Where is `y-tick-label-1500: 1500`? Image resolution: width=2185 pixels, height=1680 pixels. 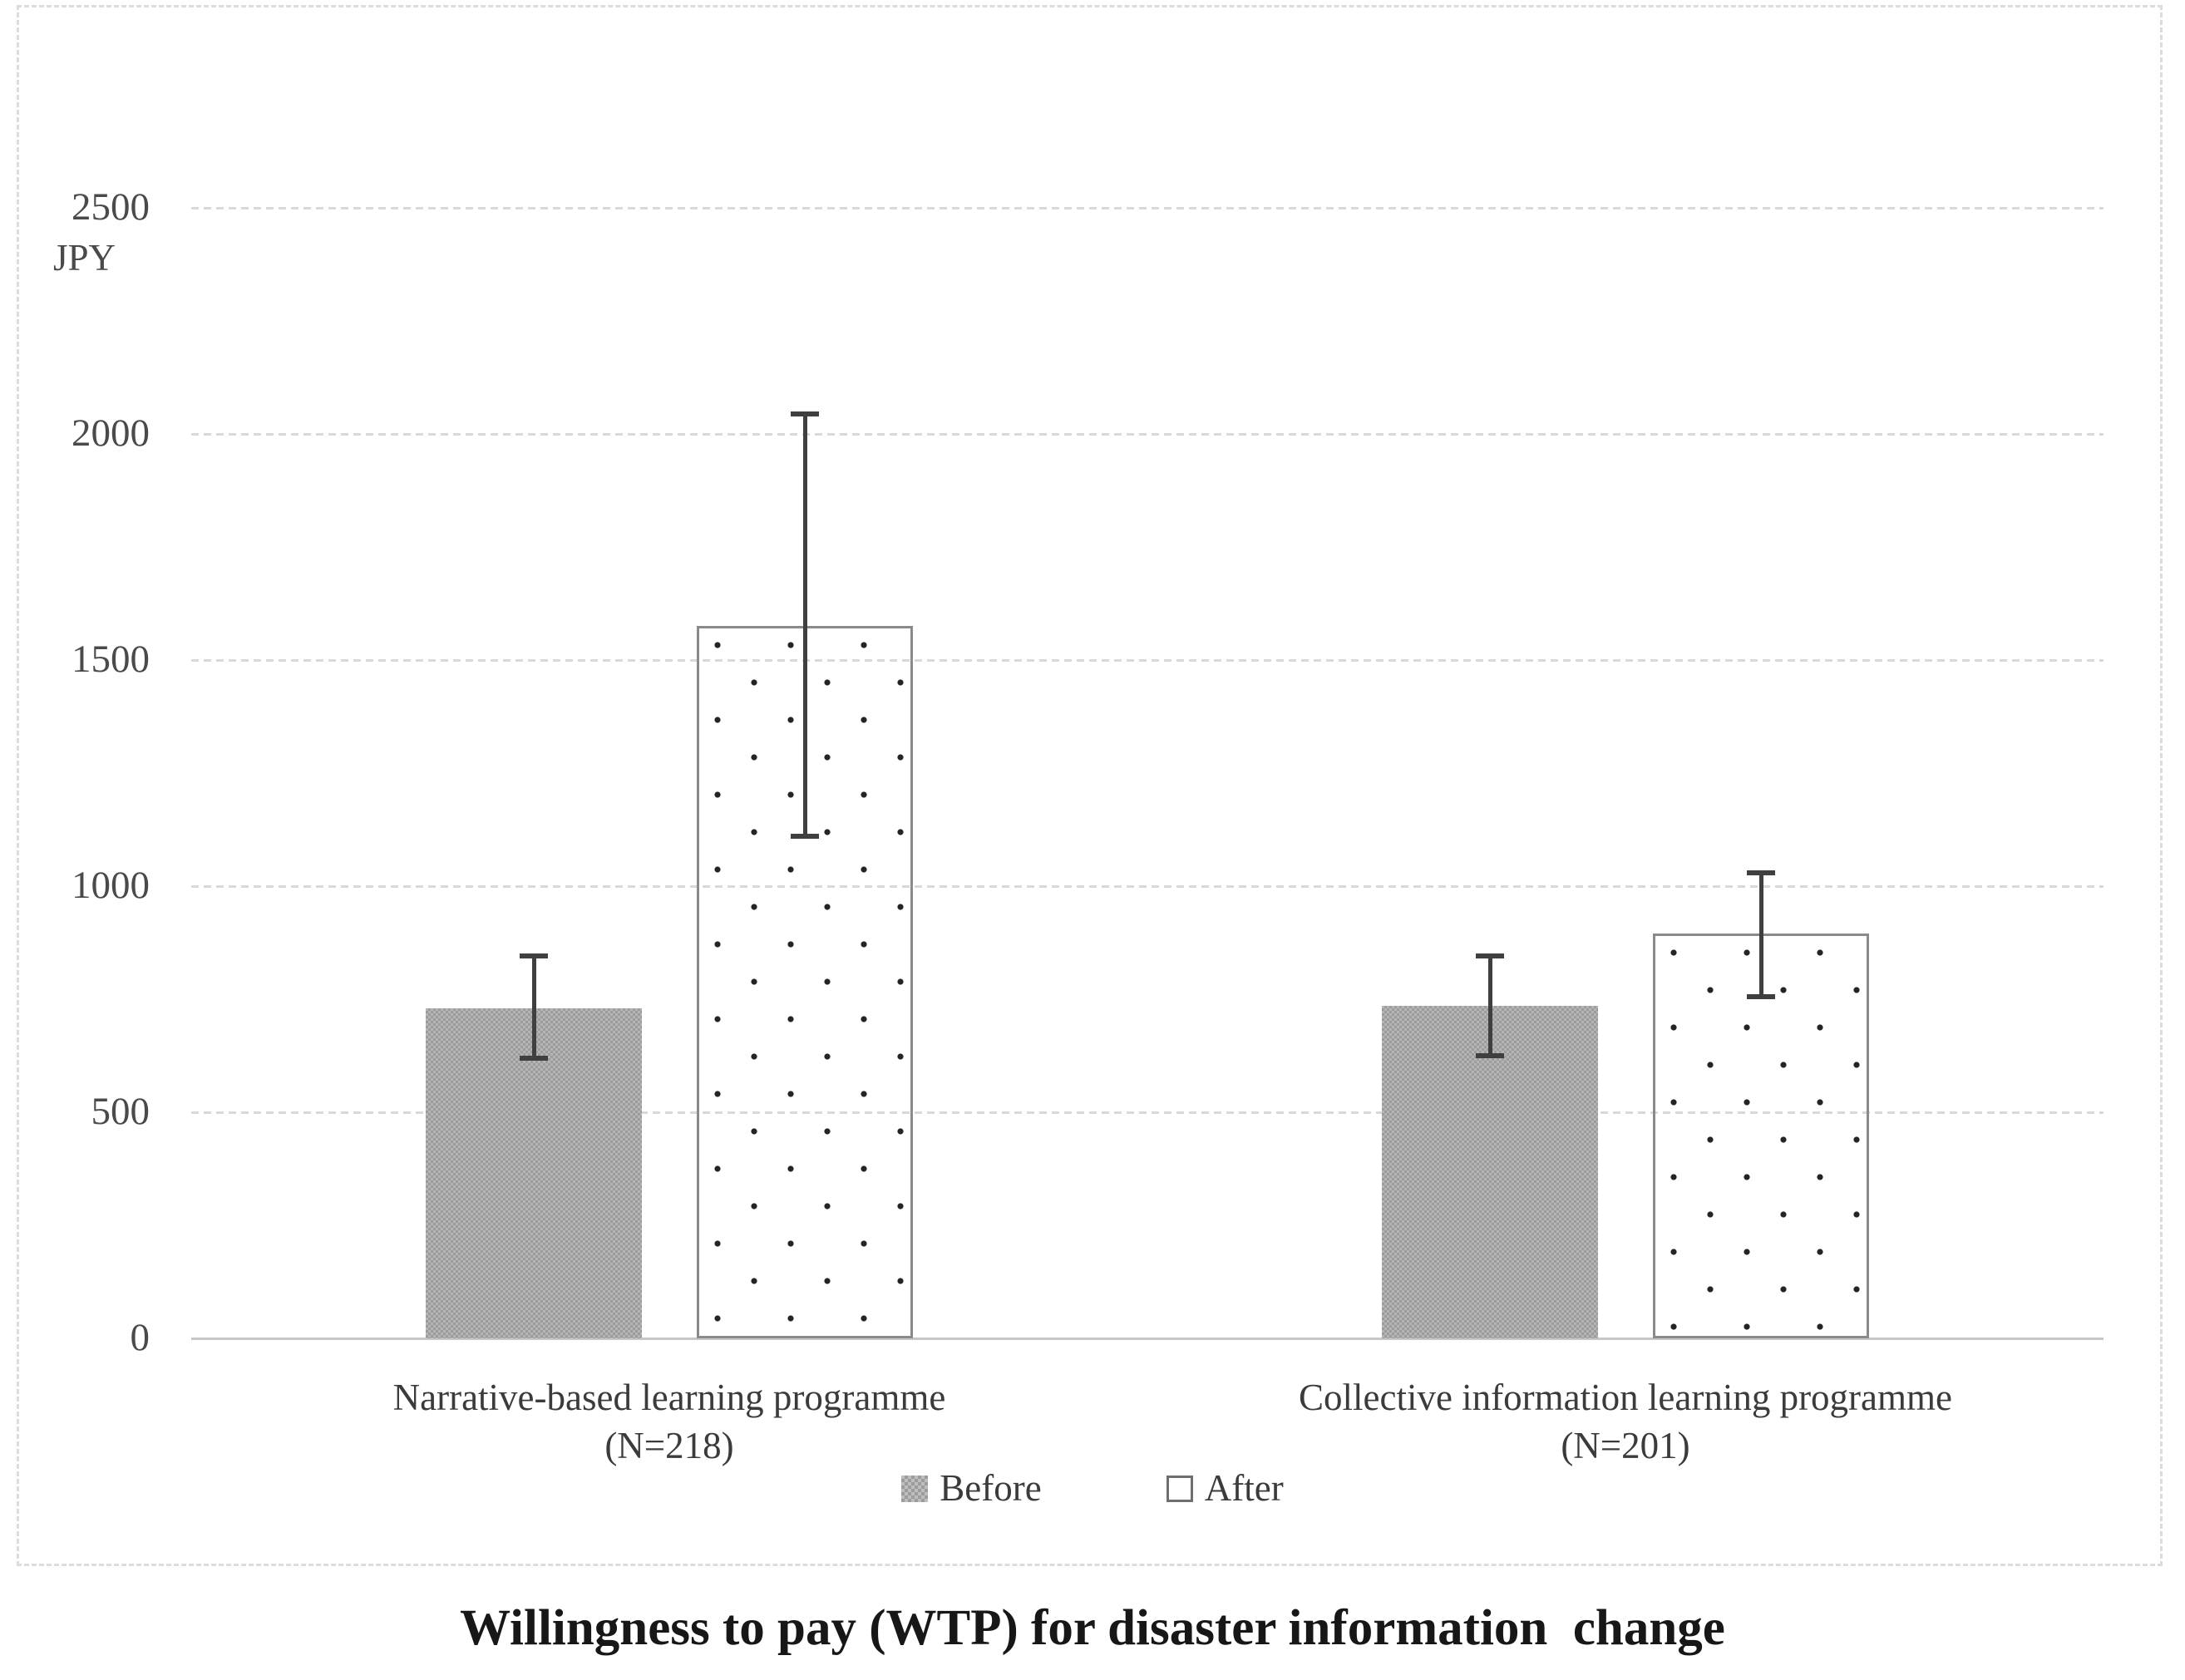
y-tick-label-1500: 1500 is located at coordinates (111, 659).